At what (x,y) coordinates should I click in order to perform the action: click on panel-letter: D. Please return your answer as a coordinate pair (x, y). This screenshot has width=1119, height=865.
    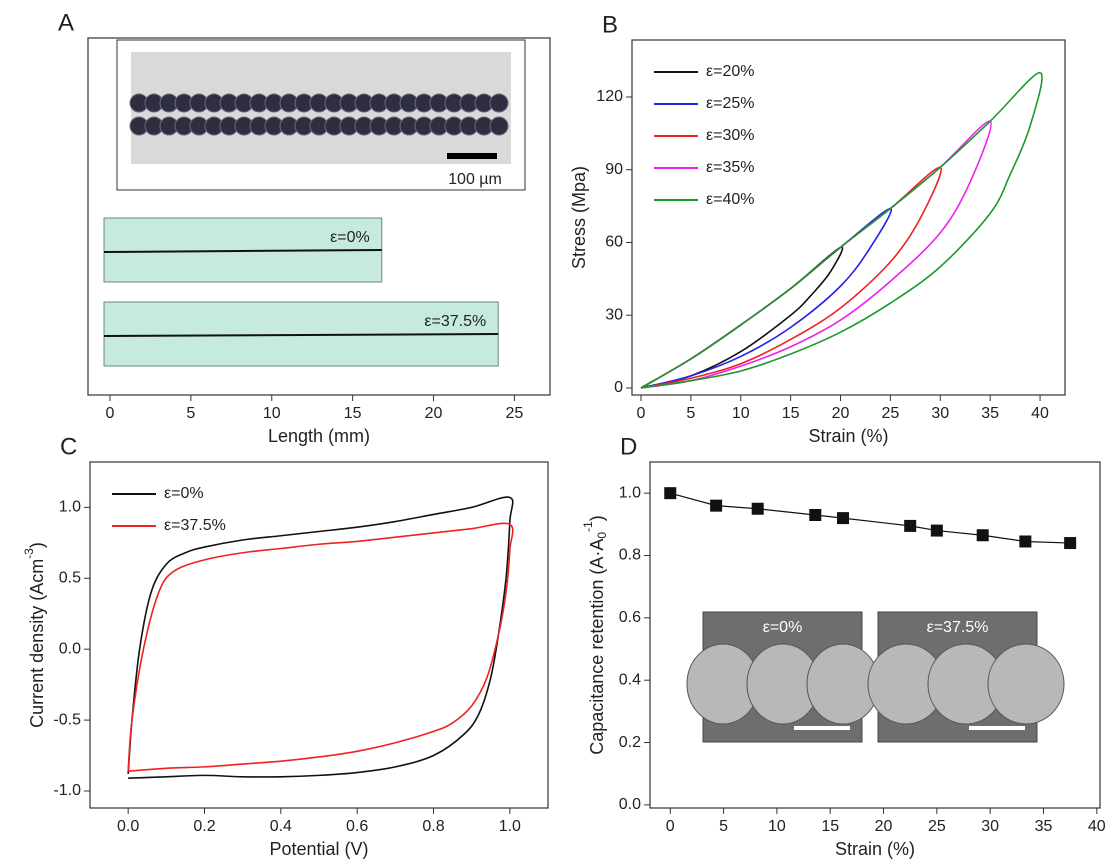
    Looking at the image, I should click on (628, 446).